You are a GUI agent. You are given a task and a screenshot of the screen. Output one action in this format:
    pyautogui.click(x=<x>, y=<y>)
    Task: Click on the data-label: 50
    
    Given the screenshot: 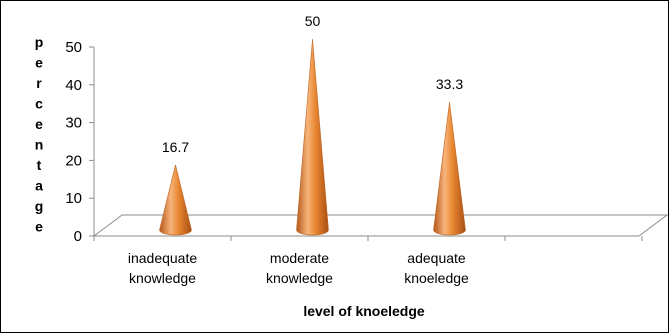 What is the action you would take?
    pyautogui.click(x=313, y=21)
    